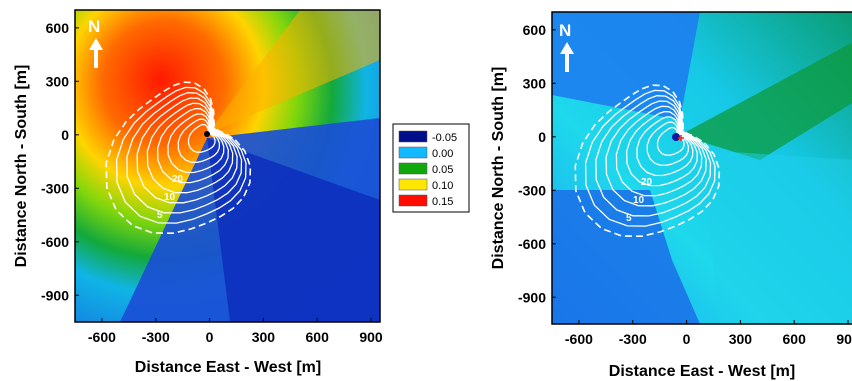 This screenshot has width=852, height=381. Describe the element at coordinates (170, 197) in the screenshot. I see `left-contour-label: 10` at that location.